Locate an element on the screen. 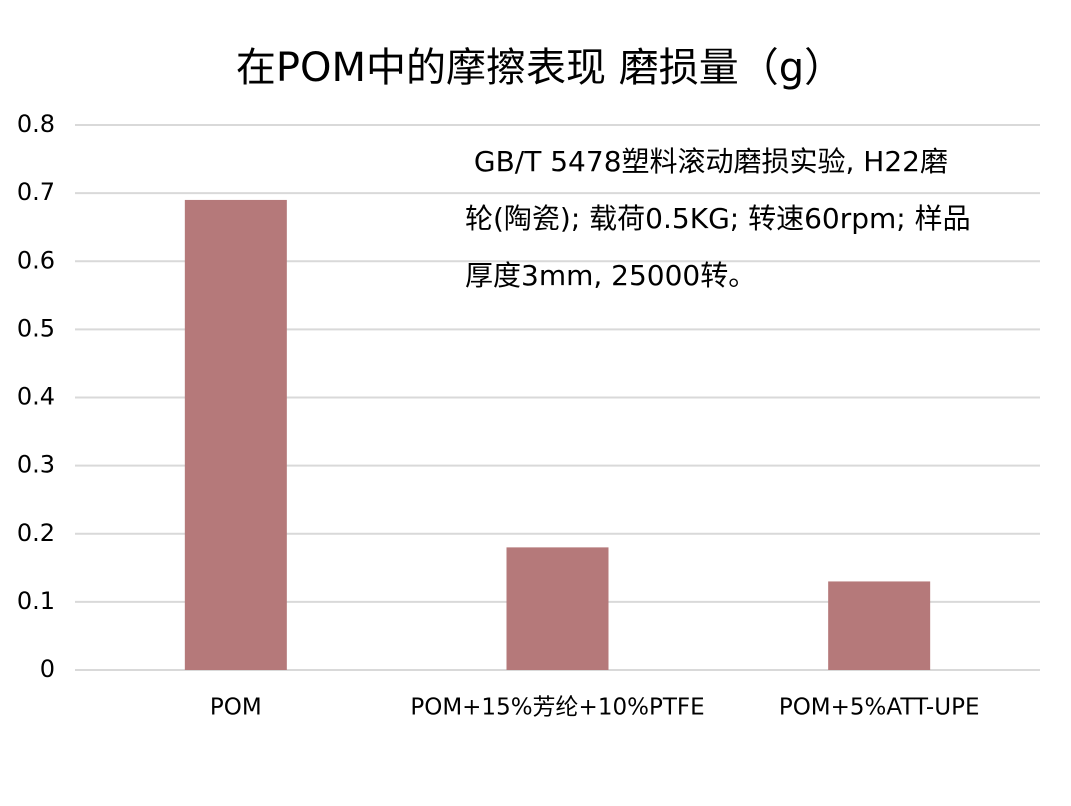 The image size is (1071, 806). annotation: GB/T 5478塑料滚动磨损实验, H22磨 is located at coordinates (706, 161).